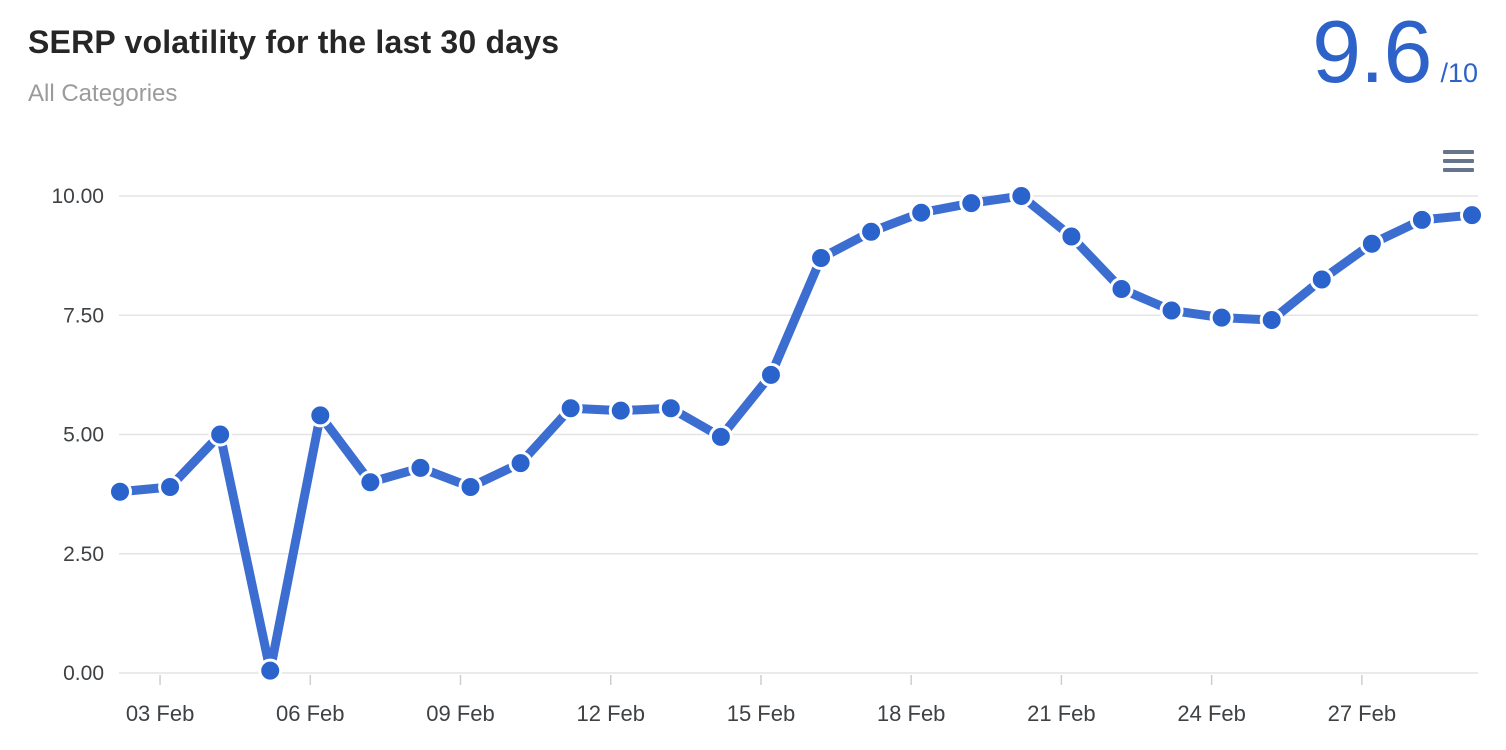  Describe the element at coordinates (1459, 73) in the screenshot. I see `score-denominator: /10` at that location.